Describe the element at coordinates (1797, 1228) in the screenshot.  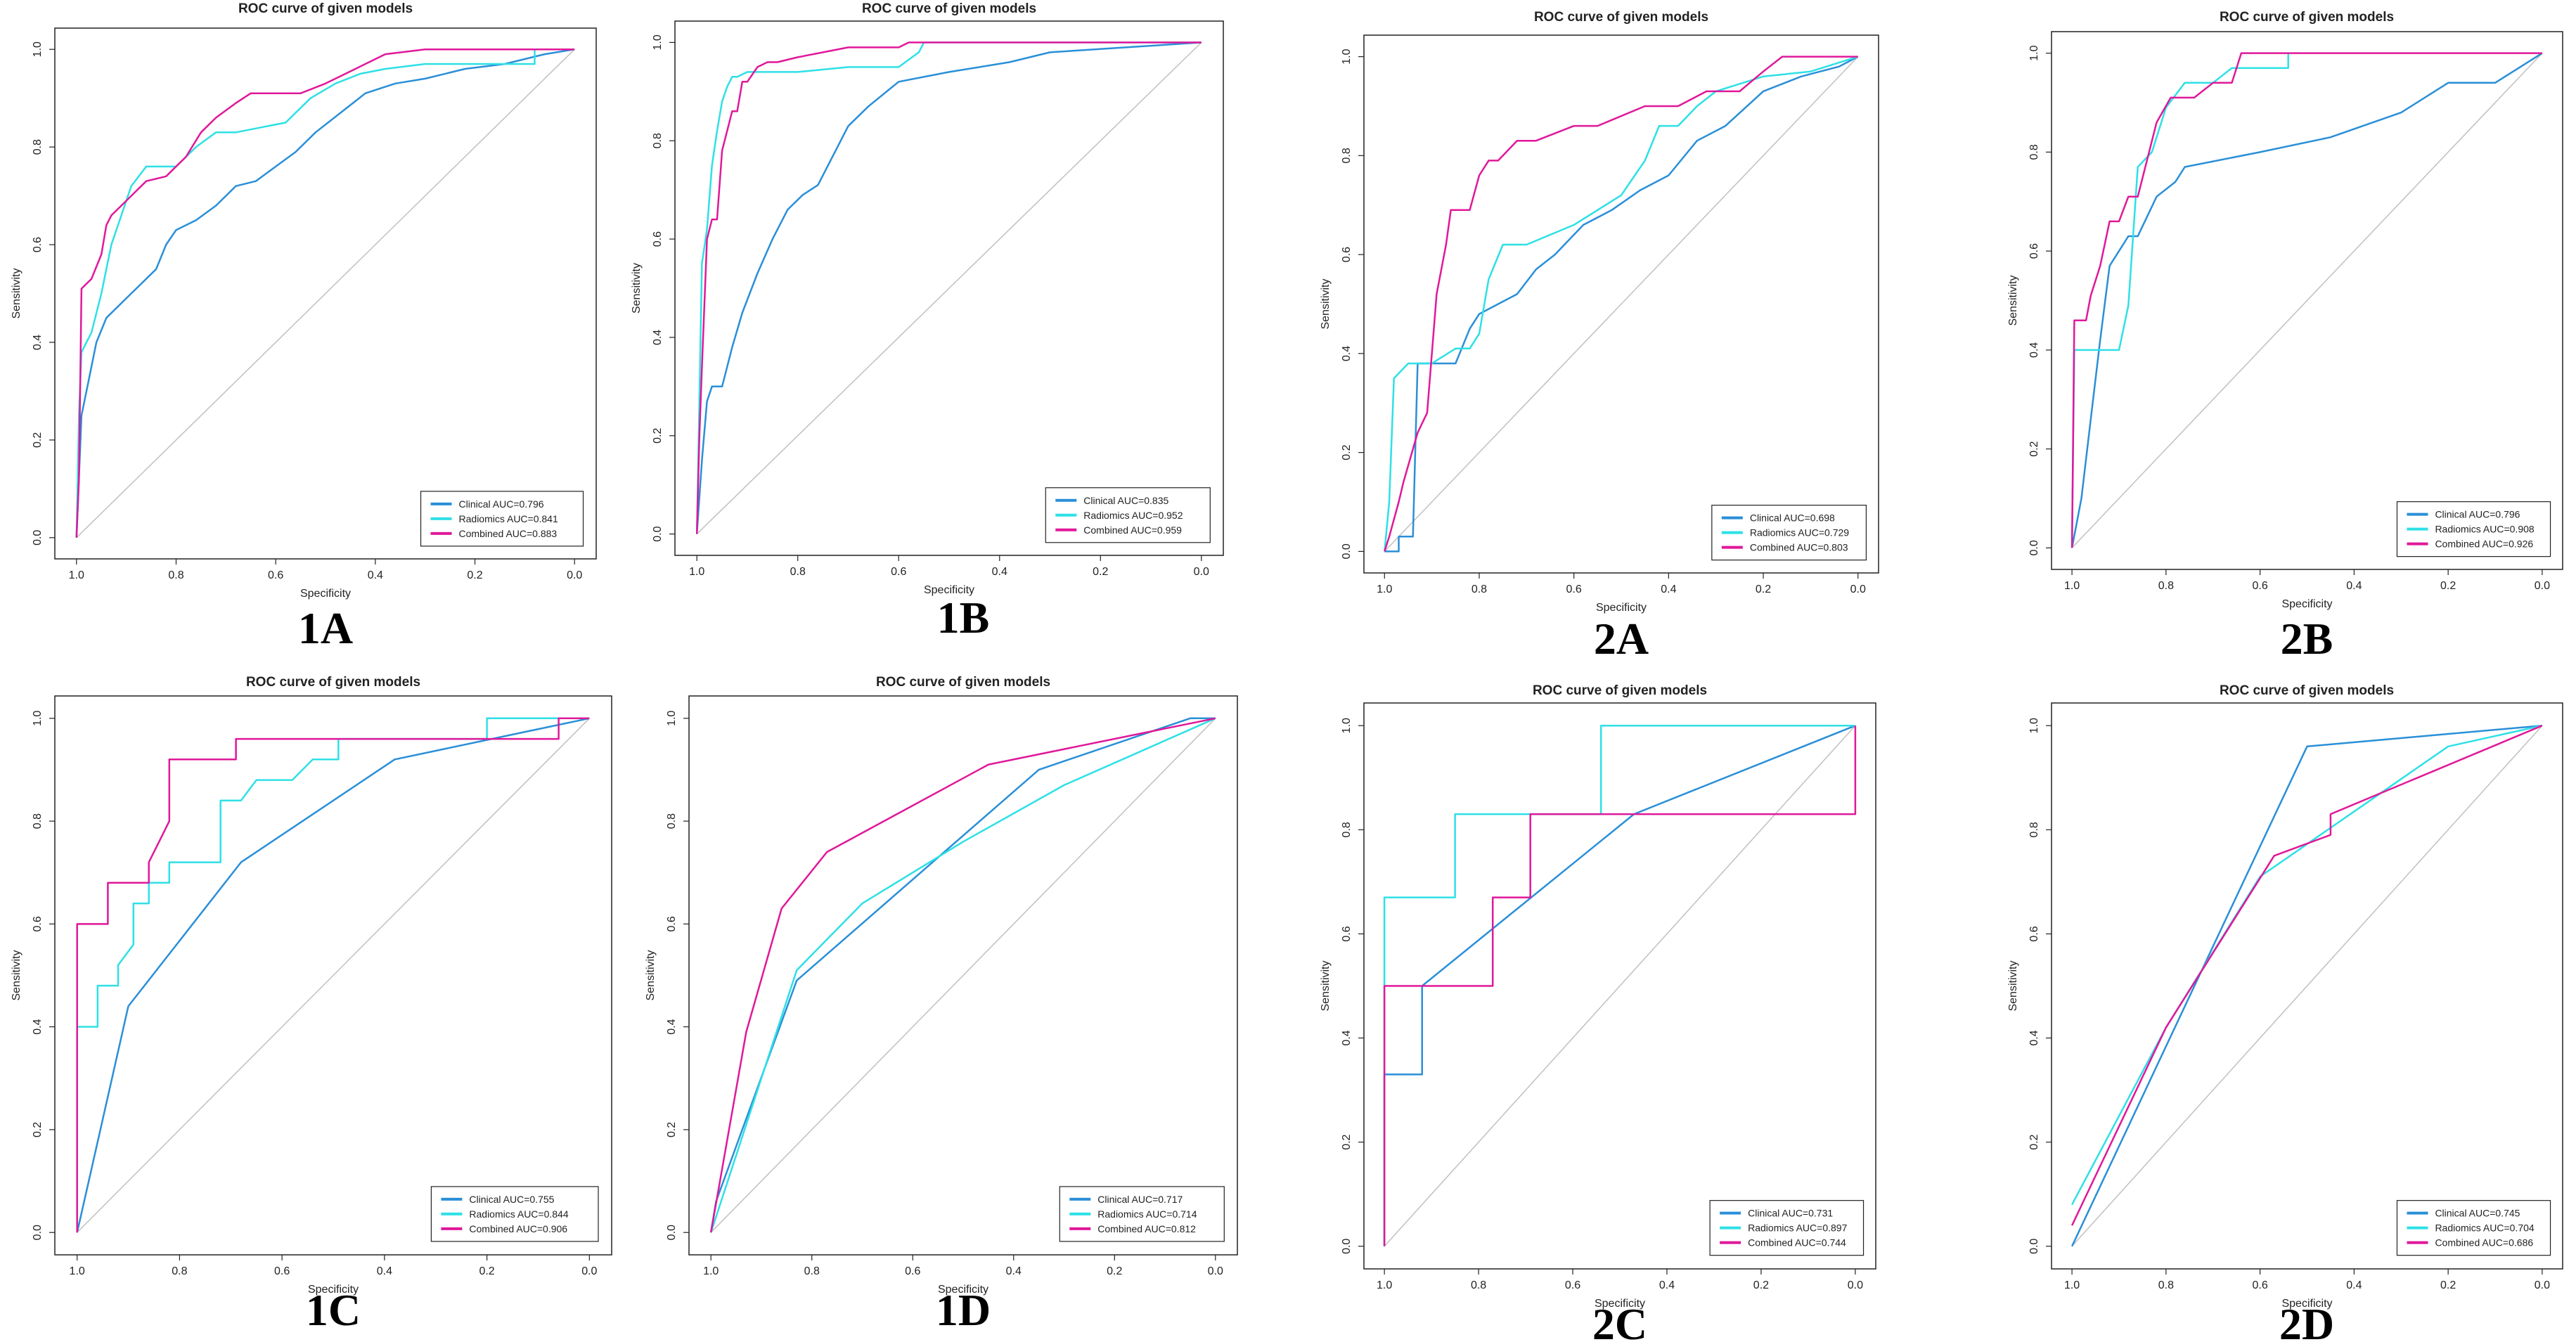
I see `legend-entry-radiomics: Radiomics AUC=0.897` at that location.